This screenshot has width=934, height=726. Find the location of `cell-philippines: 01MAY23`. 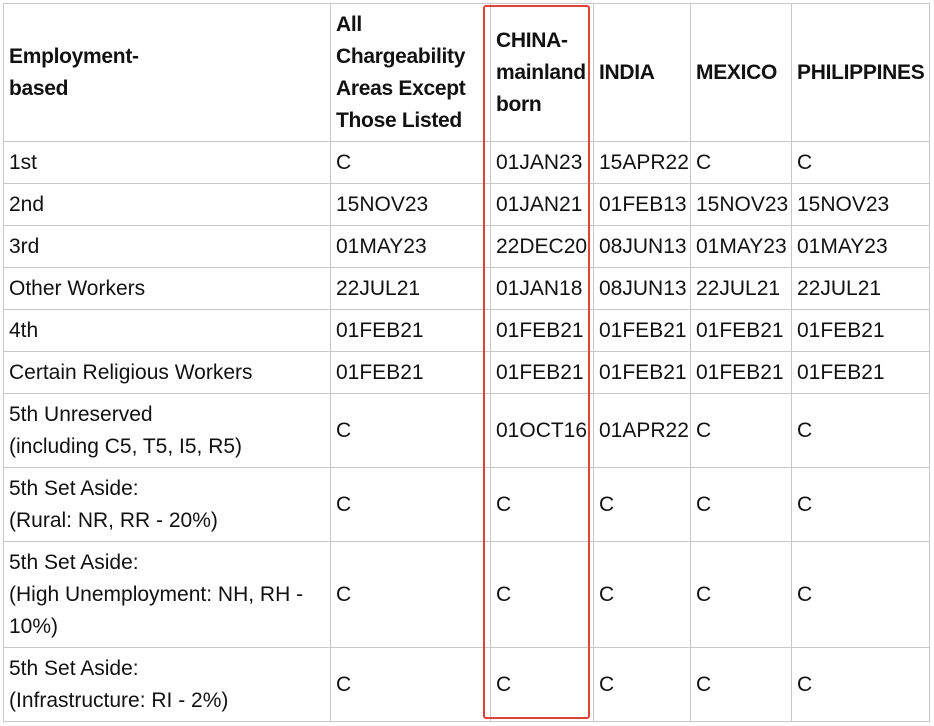

cell-philippines: 01MAY23 is located at coordinates (860, 246).